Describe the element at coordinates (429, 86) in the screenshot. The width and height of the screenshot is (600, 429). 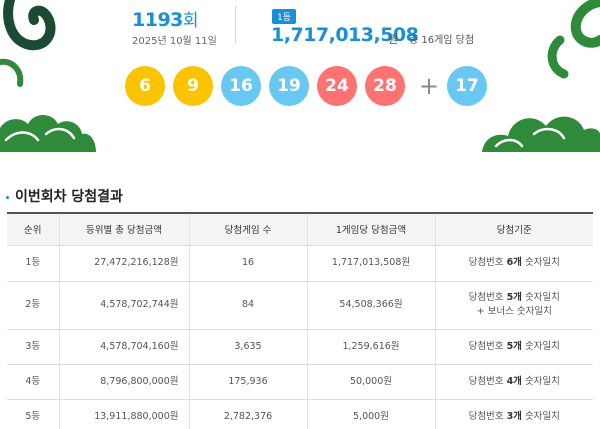
I see `plus-sign: +` at that location.